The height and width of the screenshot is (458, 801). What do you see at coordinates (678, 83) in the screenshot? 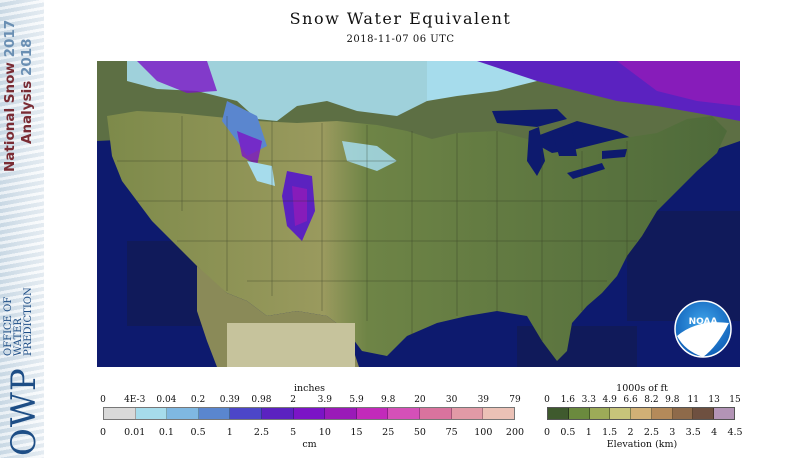
I see `snow-cover-quebec-deep` at bounding box center [678, 83].